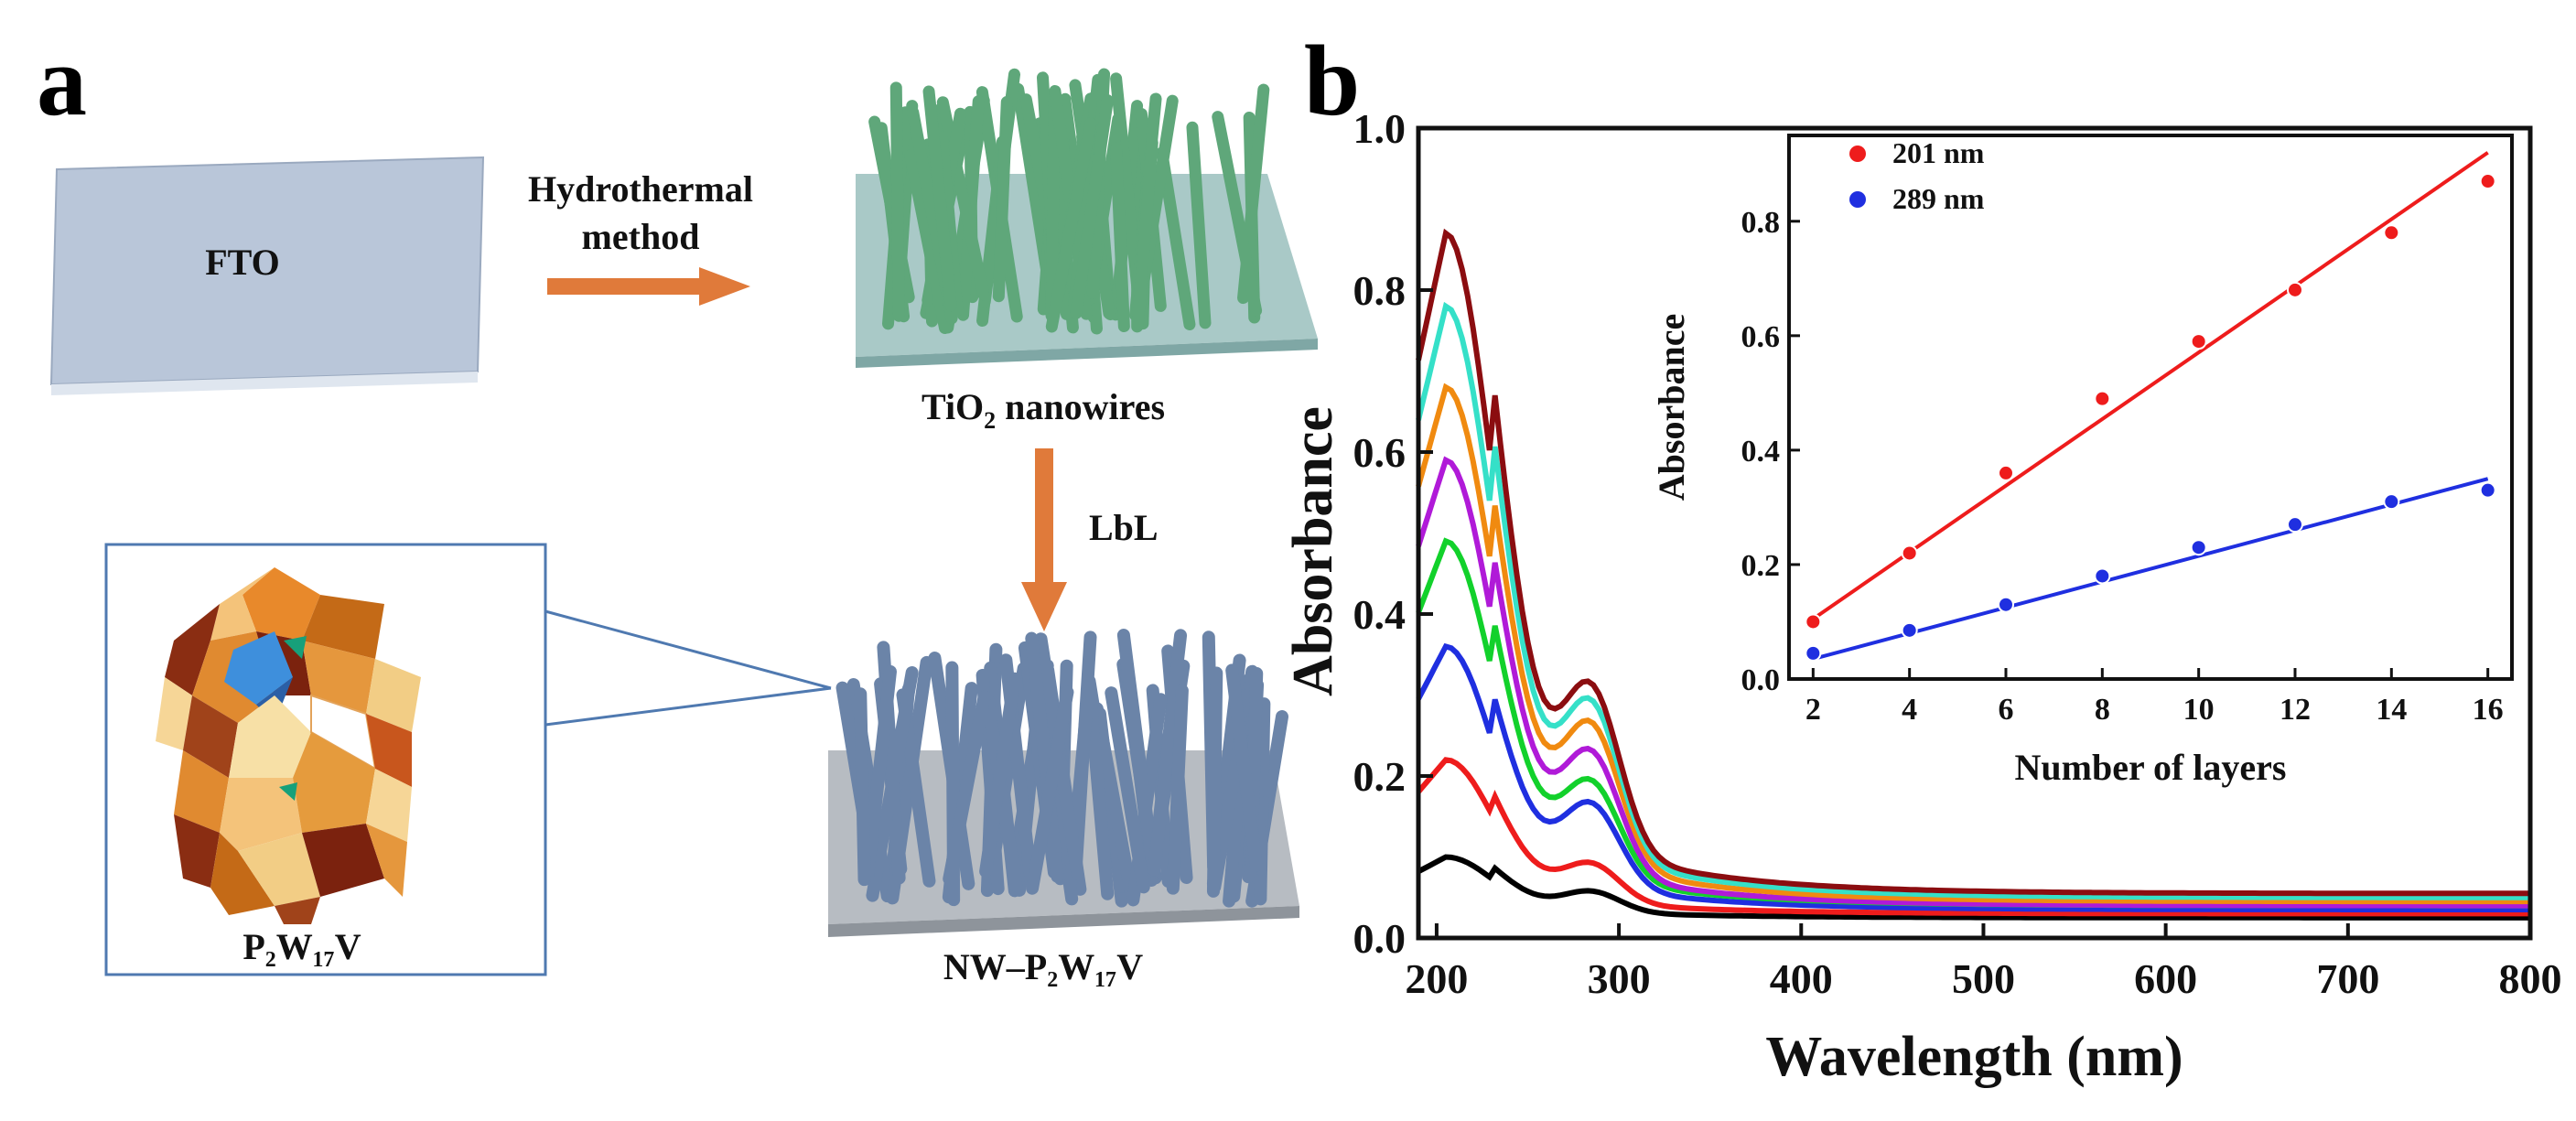 This screenshot has height=1121, width=2576. Describe the element at coordinates (1983, 978) in the screenshot. I see `x-tick-label: 500` at that location.